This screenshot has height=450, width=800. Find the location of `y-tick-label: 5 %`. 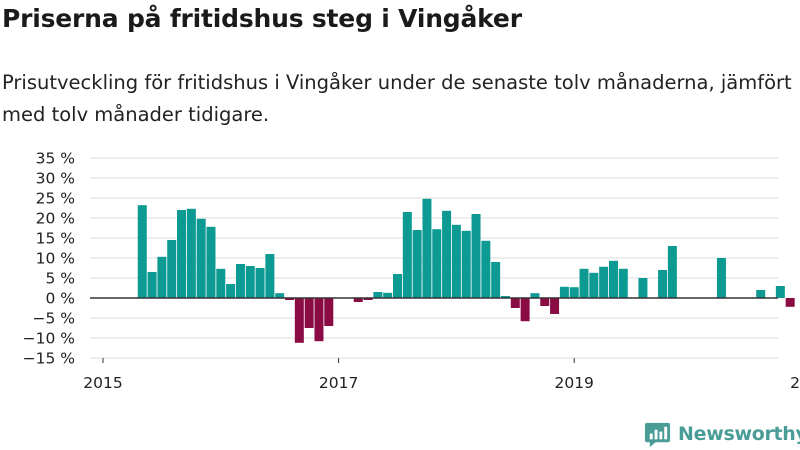

y-tick-label: 5 % is located at coordinates (60, 279).